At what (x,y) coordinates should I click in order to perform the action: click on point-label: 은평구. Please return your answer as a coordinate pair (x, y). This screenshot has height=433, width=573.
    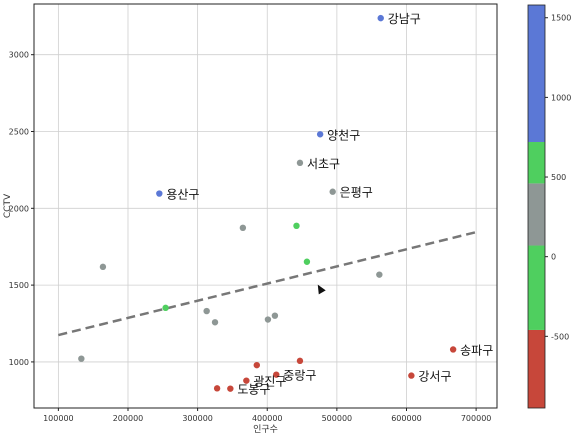
    Looking at the image, I should click on (356, 193).